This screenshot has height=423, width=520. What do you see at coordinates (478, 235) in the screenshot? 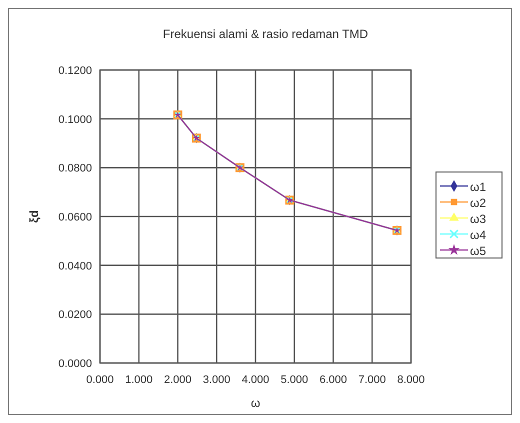
I see `legend-label: ω4` at bounding box center [478, 235].